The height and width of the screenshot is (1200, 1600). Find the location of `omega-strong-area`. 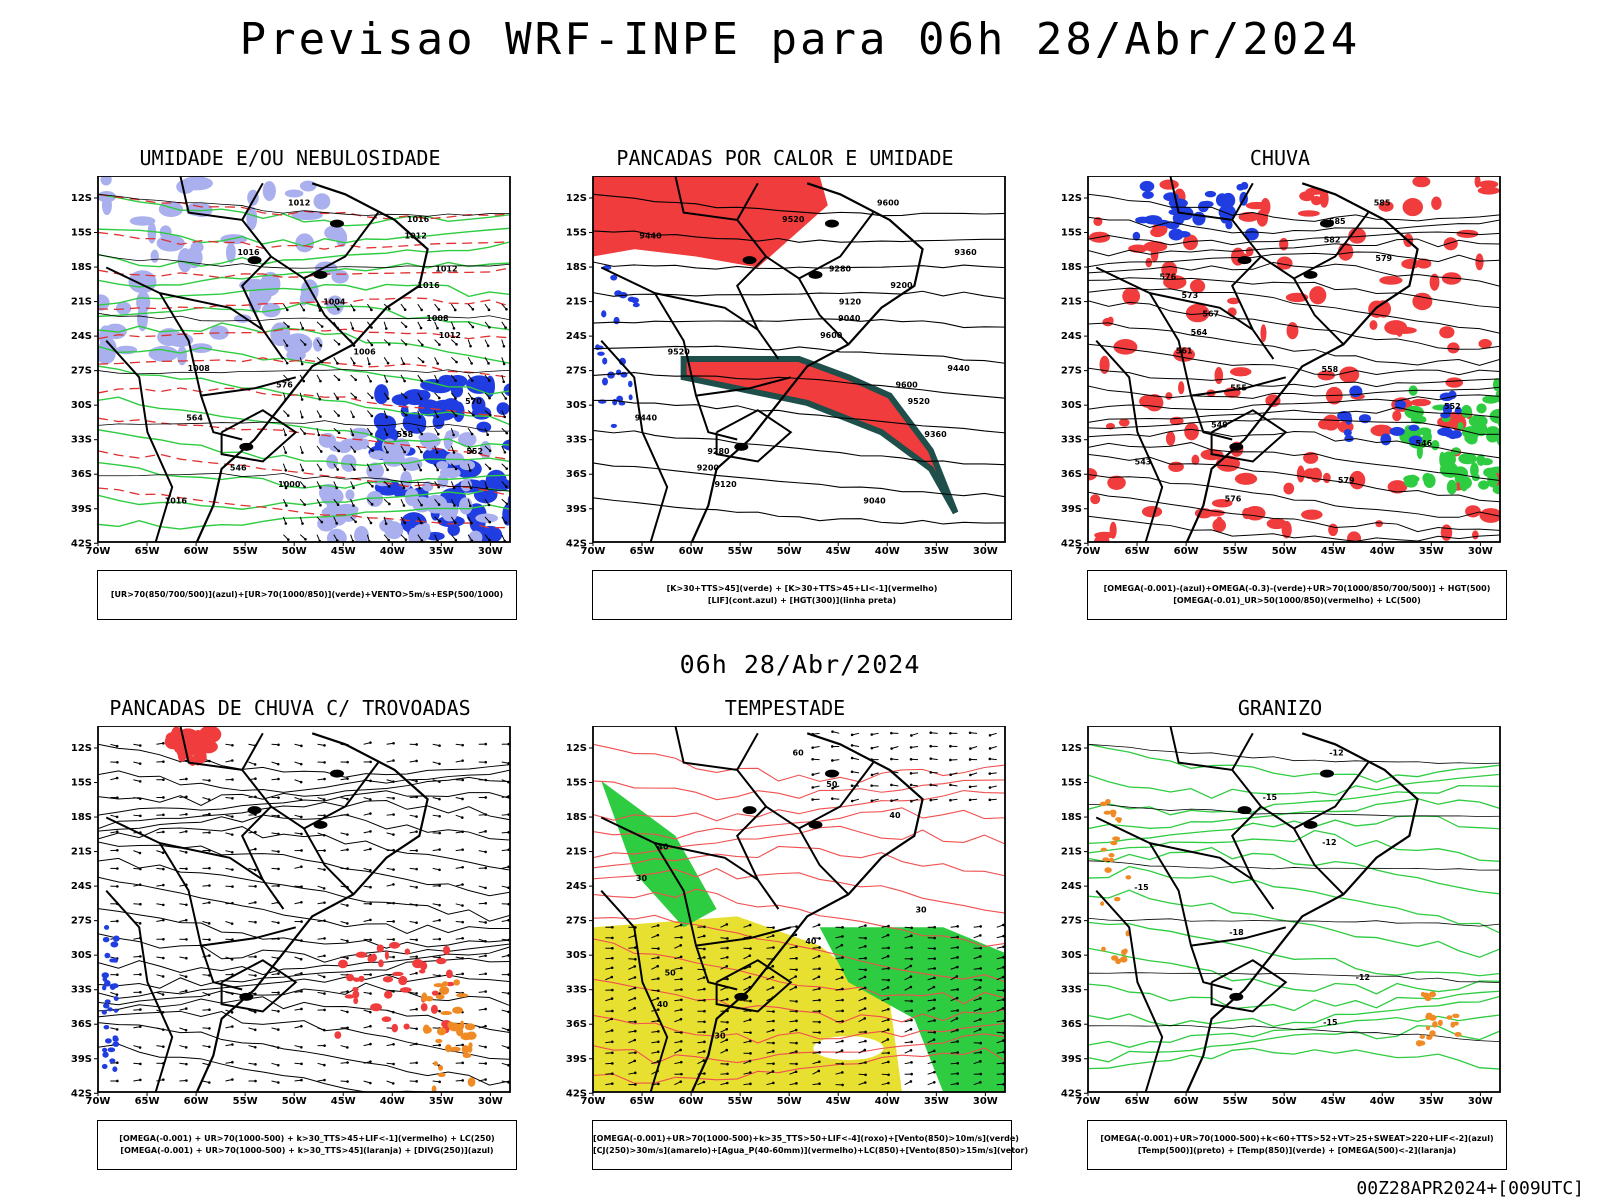

omega-strong-area is located at coordinates (1481, 429).